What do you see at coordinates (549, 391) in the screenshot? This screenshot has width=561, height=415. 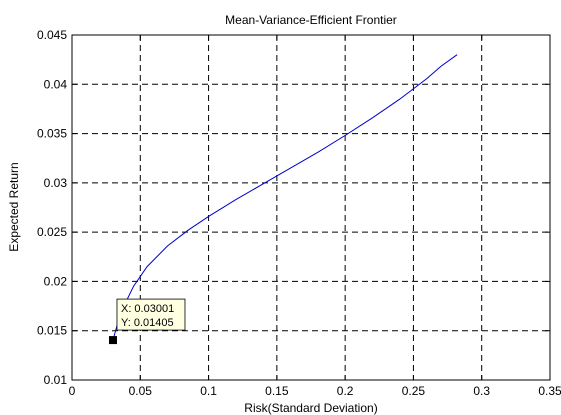 I see `x-tick-label: 0.35` at bounding box center [549, 391].